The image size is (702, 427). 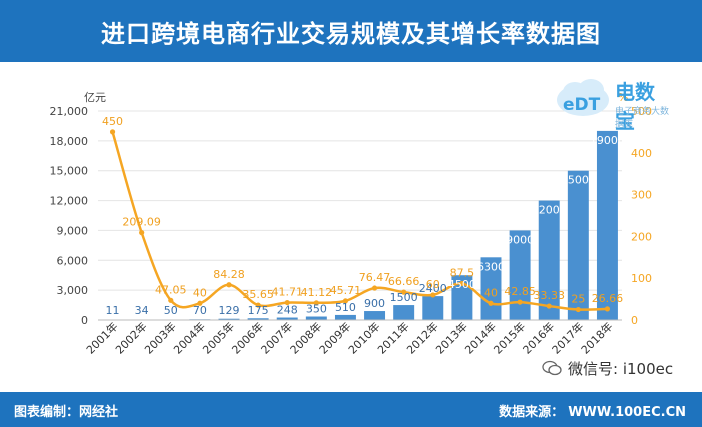 I want to click on growth-value-label: 87.5, so click(x=462, y=272).